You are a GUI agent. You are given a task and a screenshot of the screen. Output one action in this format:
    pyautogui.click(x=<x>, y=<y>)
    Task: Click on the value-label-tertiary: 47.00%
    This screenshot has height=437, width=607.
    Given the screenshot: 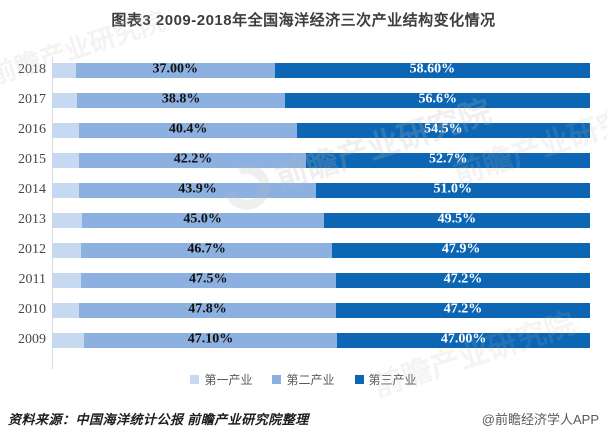 What is the action you would take?
    pyautogui.click(x=463, y=339)
    